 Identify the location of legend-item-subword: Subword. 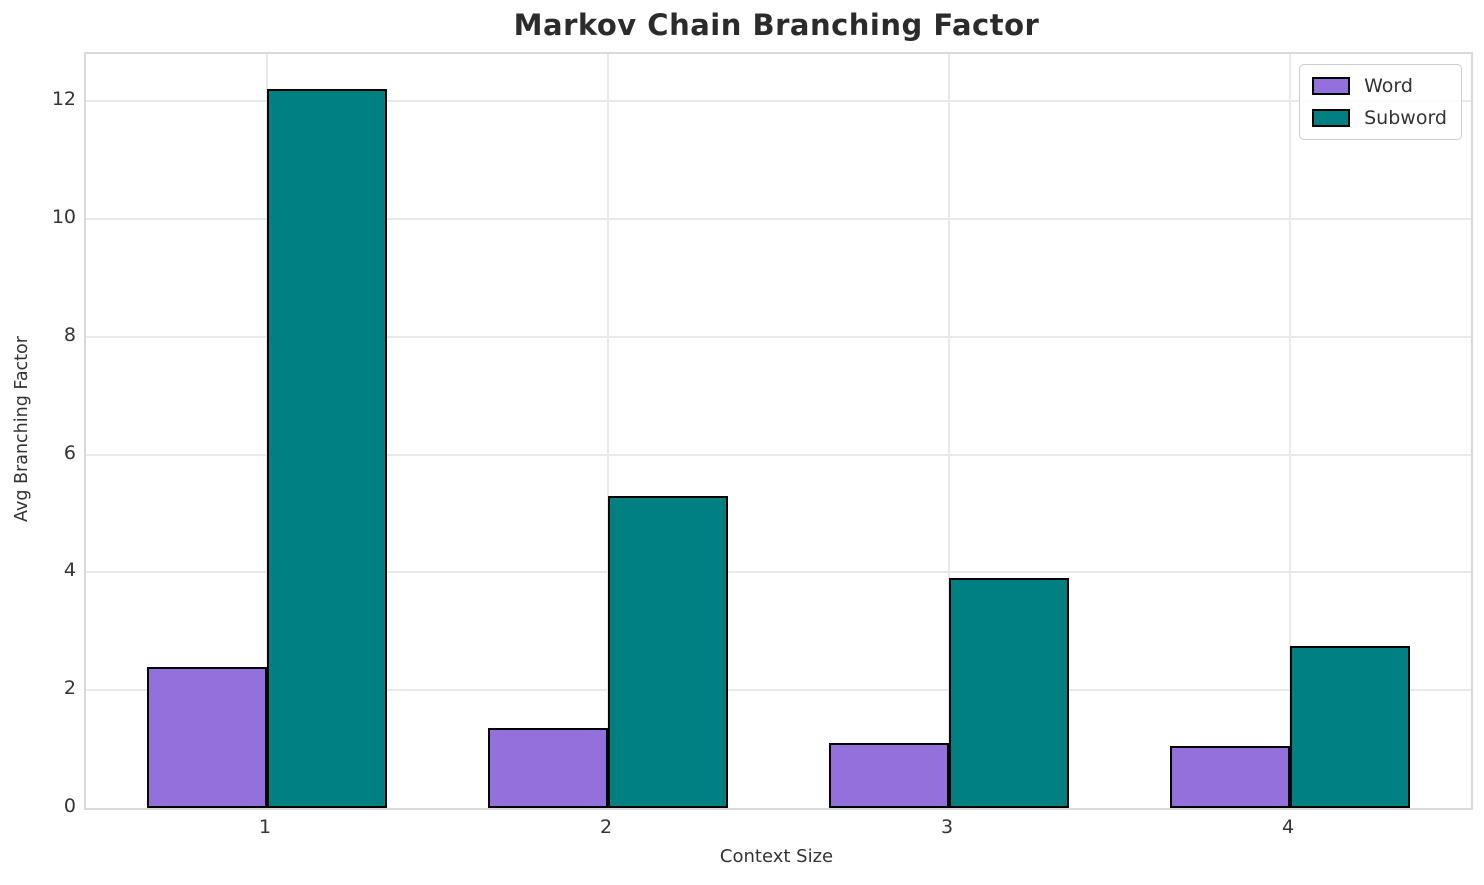
(1379, 118).